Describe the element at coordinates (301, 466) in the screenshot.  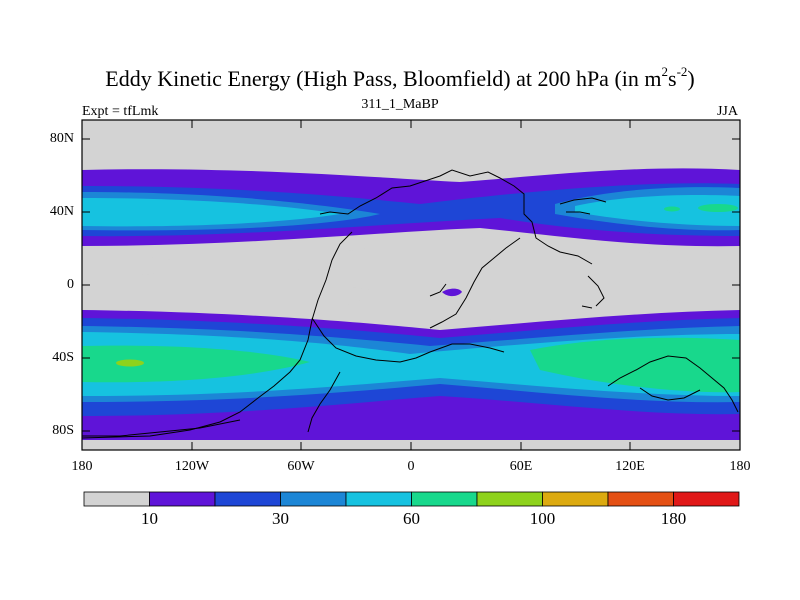
I see `lon-tick-60w: 60W` at that location.